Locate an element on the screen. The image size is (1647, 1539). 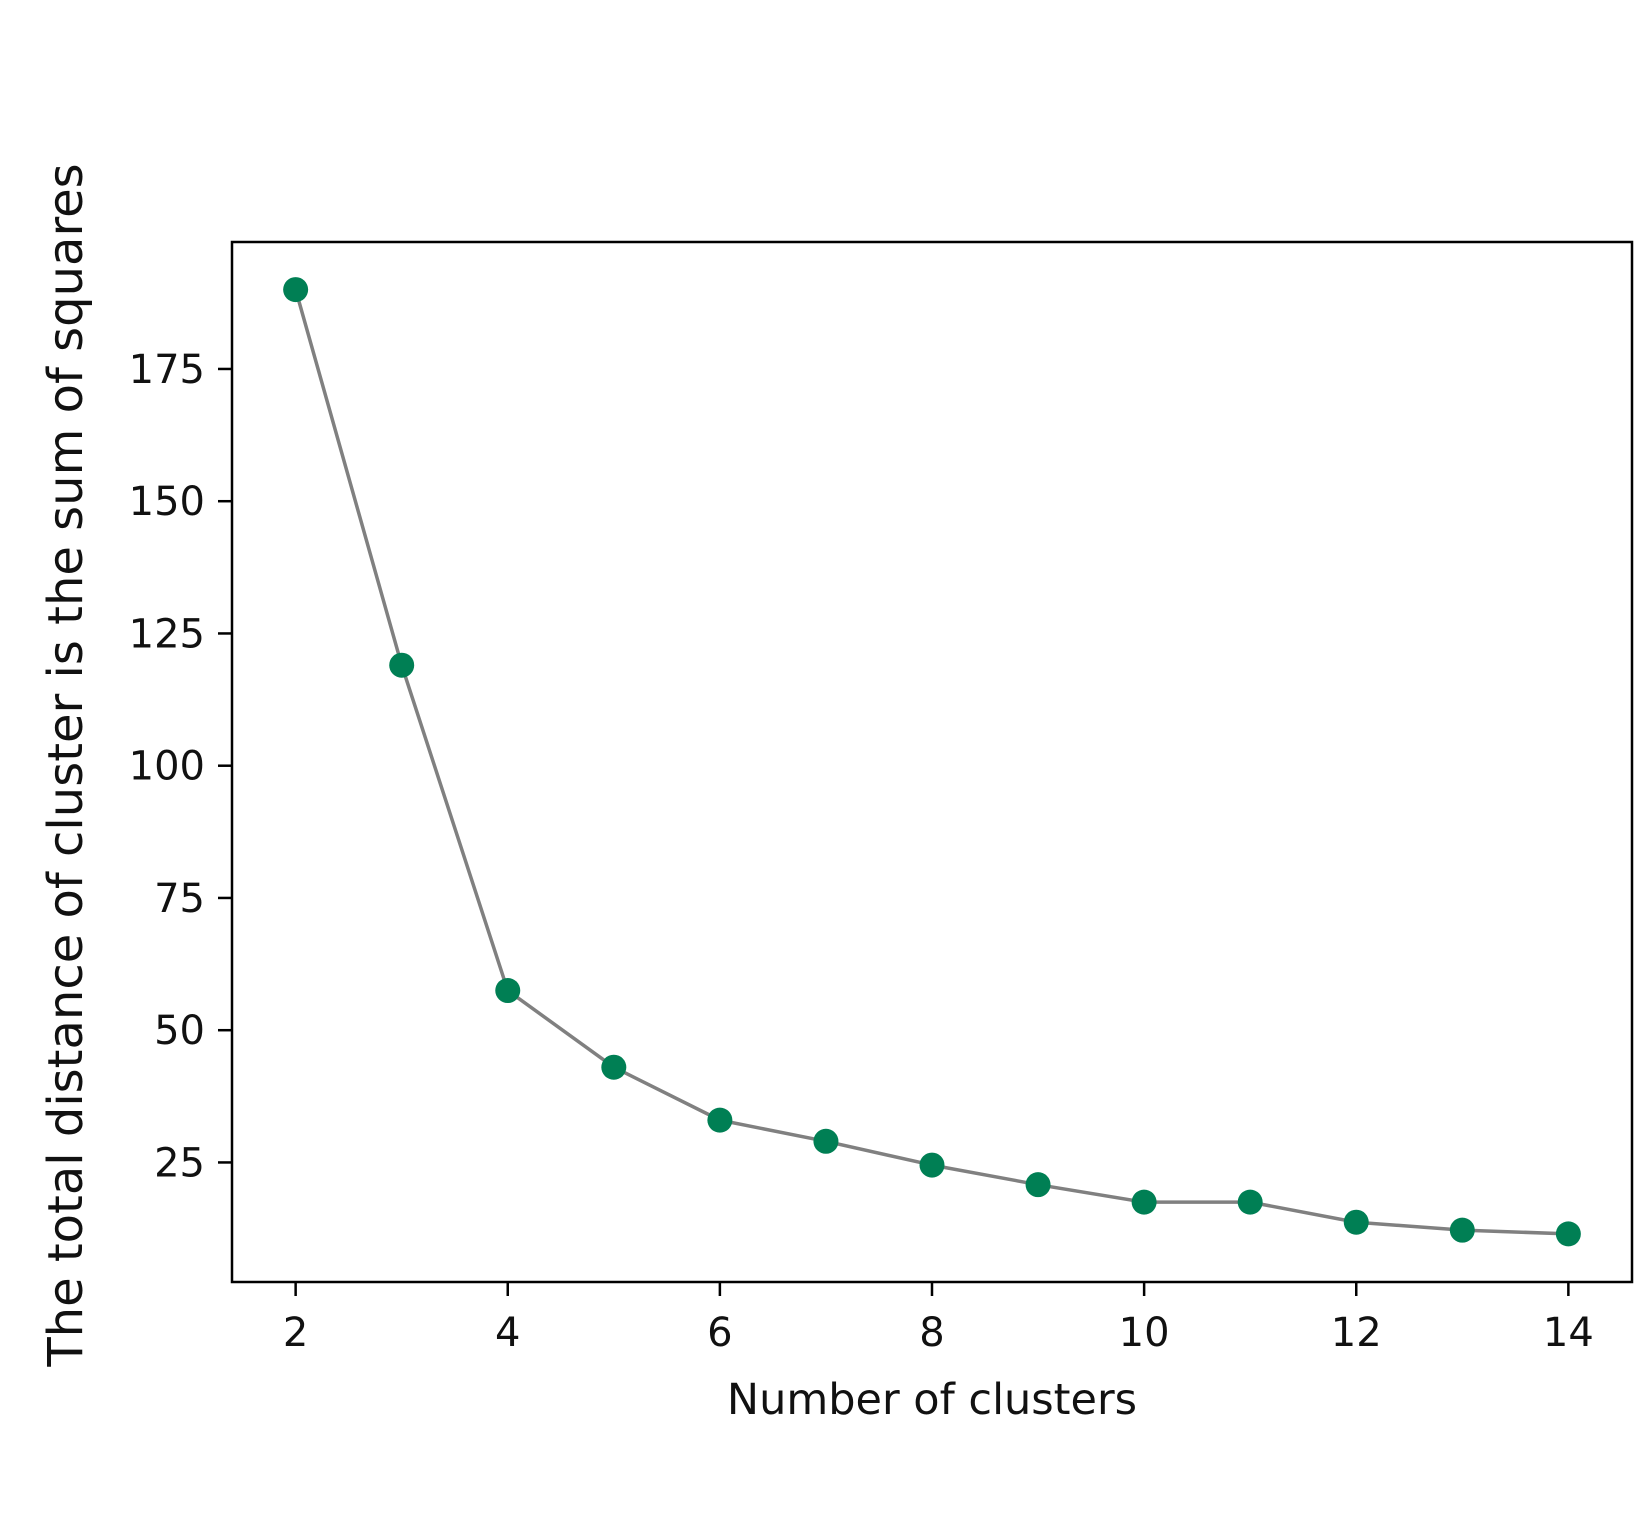
x-tick-label: 6 is located at coordinates (719, 1333).